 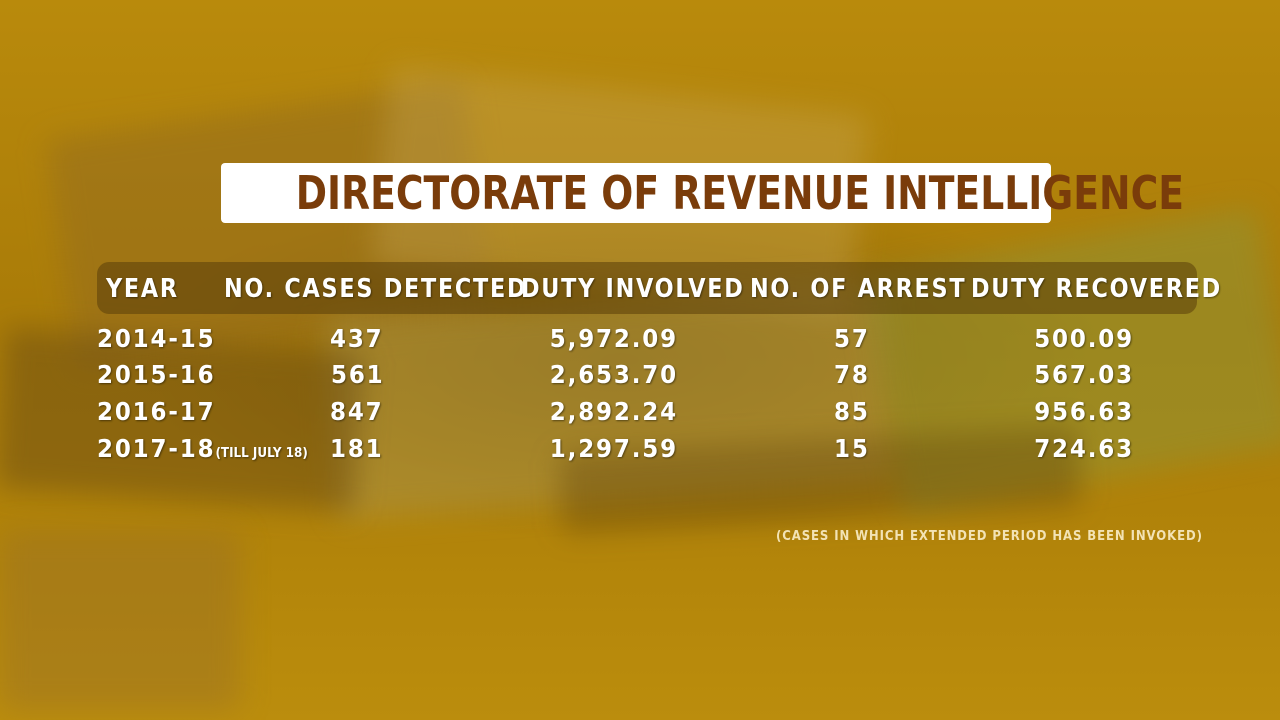 I want to click on table-cell-arrests: 78, so click(x=852, y=374).